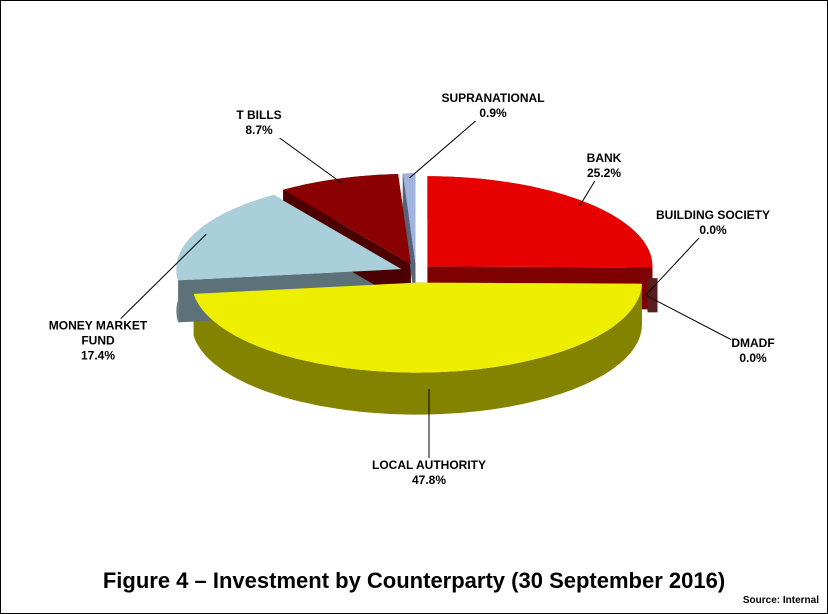 This screenshot has width=828, height=614. I want to click on category-label: SUPRANATIONAL, so click(493, 98).